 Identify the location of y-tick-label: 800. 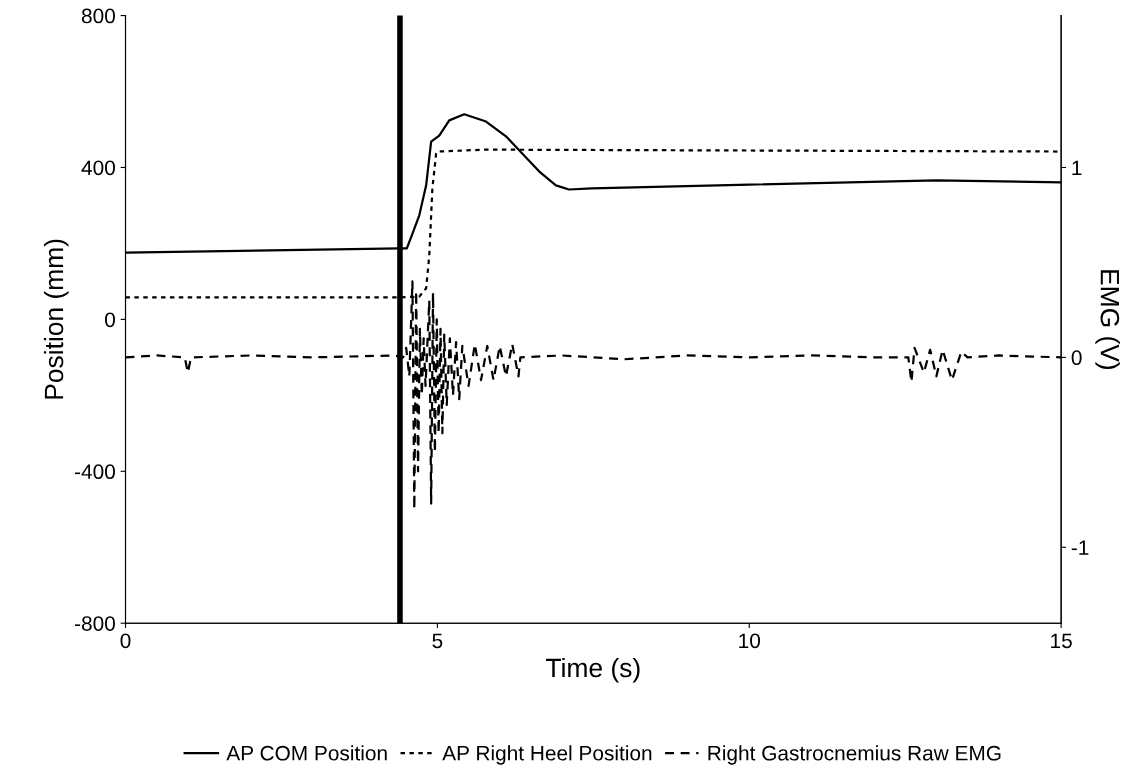
(98, 16).